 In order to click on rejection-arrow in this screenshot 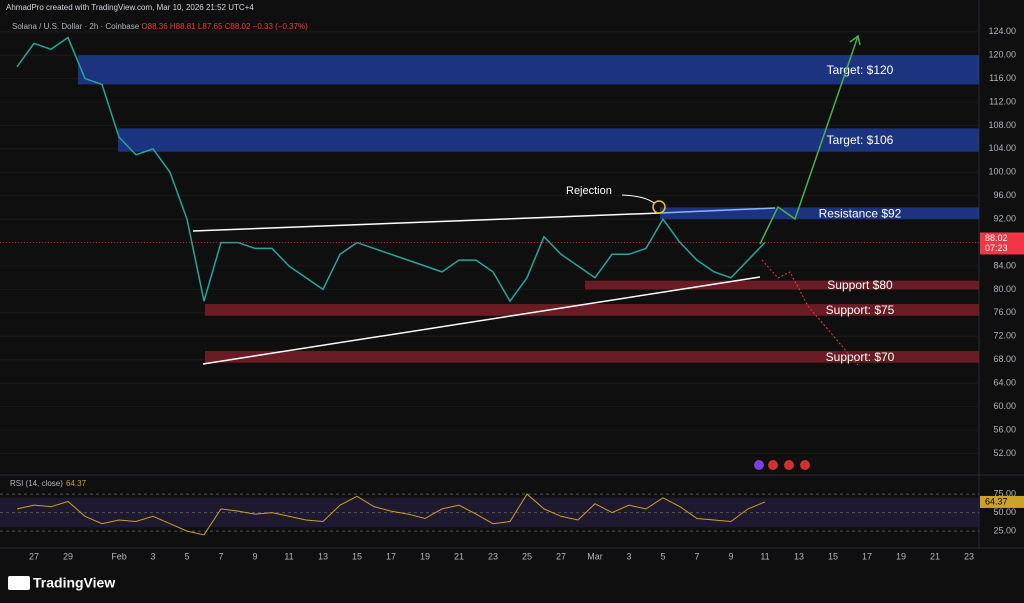, I will do `click(638, 199)`.